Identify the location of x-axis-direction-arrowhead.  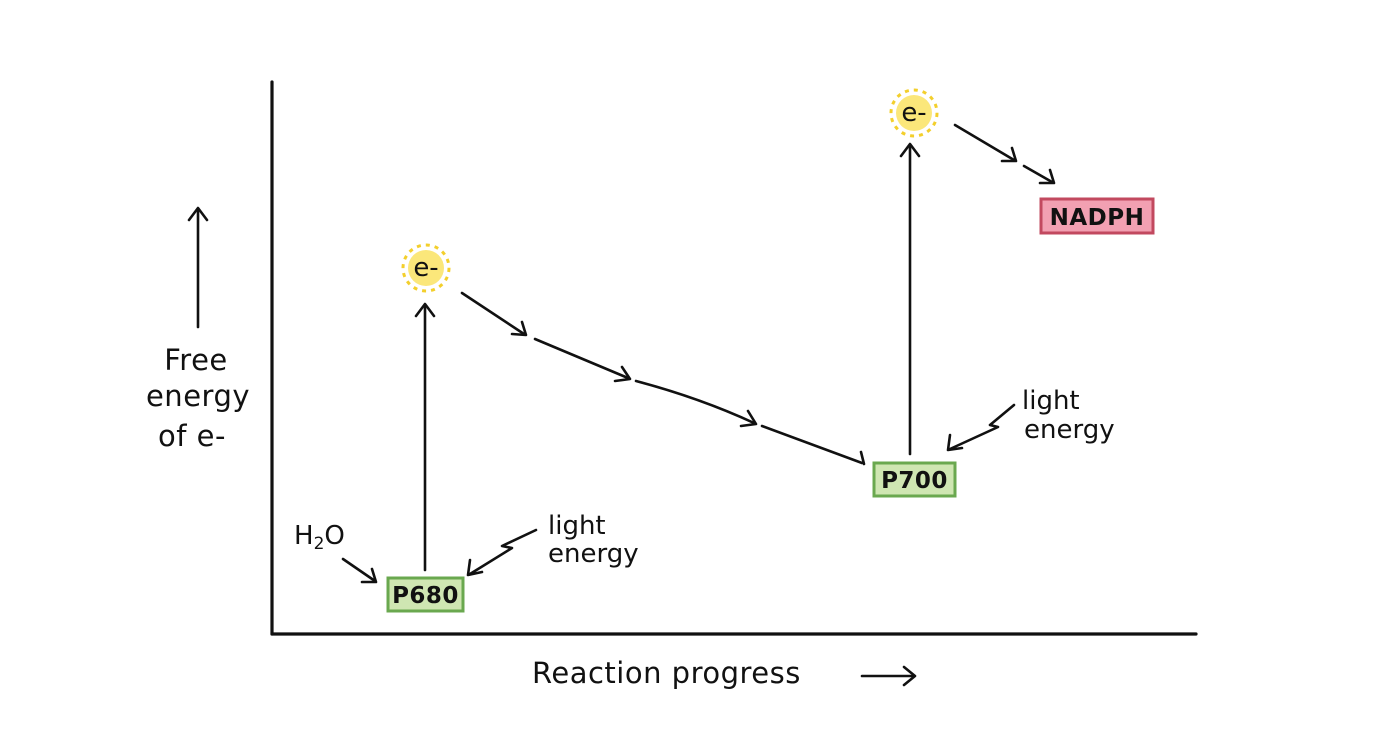
(909, 676).